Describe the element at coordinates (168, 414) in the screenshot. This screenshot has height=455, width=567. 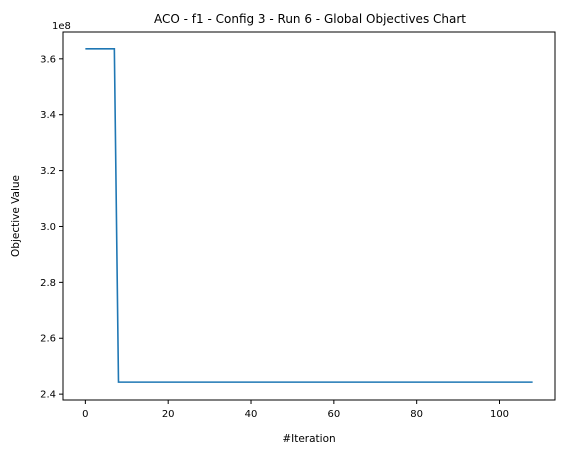
I see `x-tick-label: 20` at that location.